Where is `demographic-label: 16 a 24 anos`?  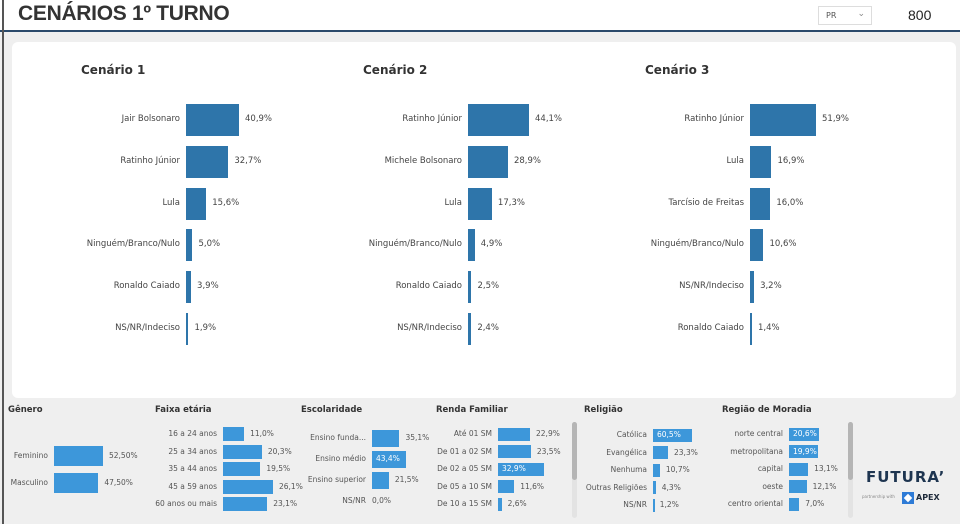
demographic-label: 16 a 24 anos is located at coordinates (192, 433).